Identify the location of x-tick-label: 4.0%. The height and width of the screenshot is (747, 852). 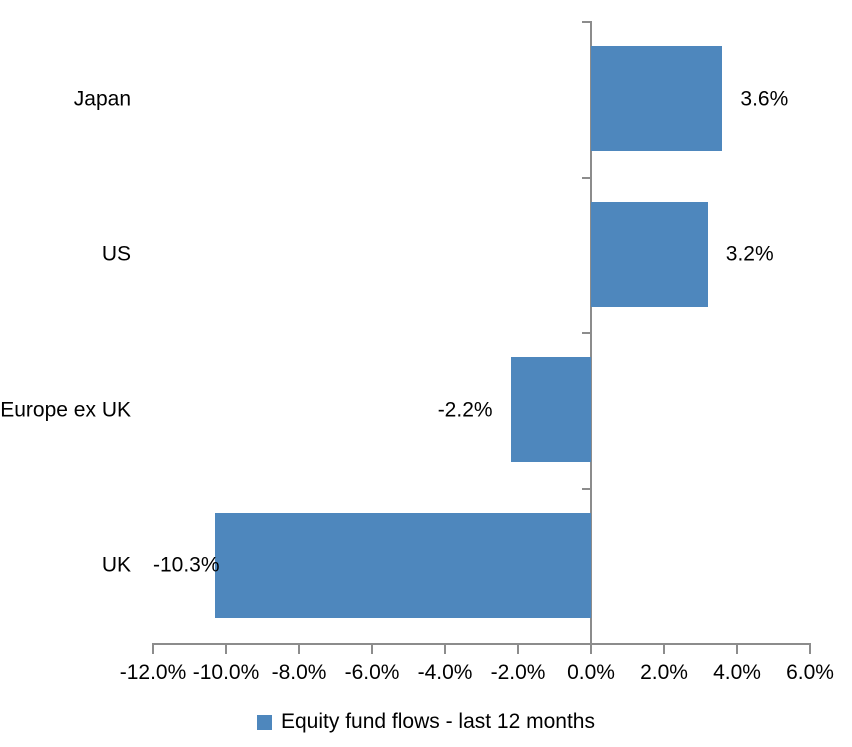
(737, 672).